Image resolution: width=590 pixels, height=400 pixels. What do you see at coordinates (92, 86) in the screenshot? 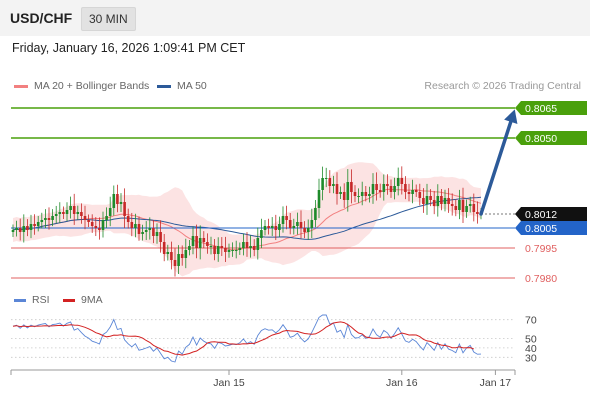
I see `legend-ma20-label: MA 20 + Bollinger Bands` at bounding box center [92, 86].